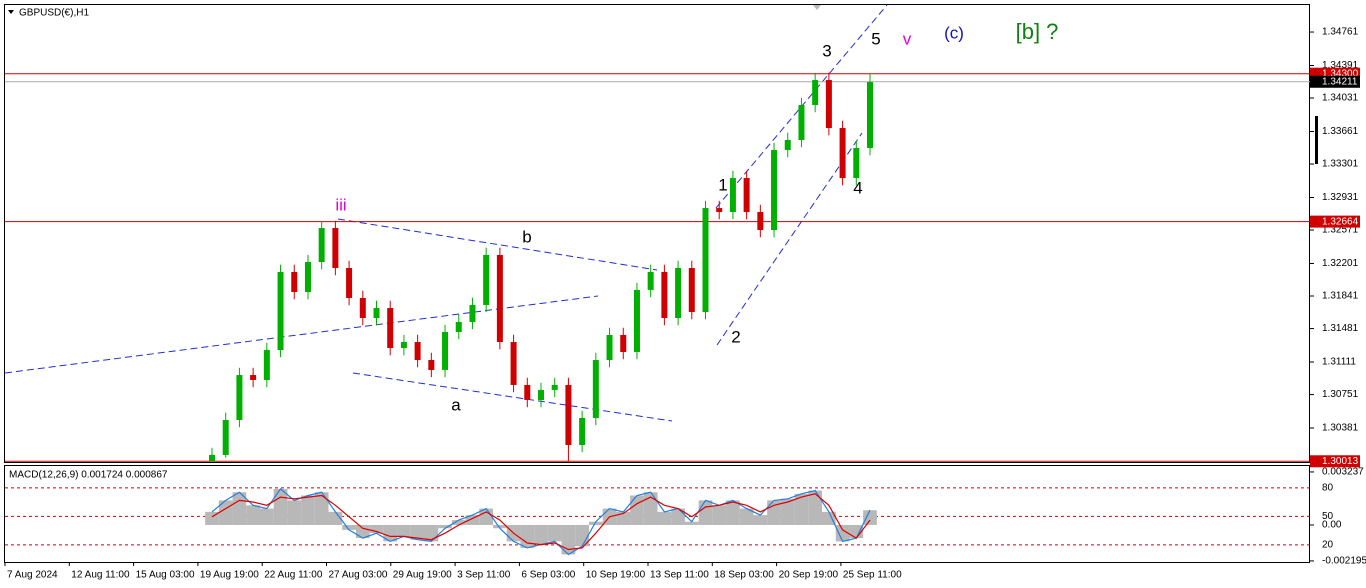  Describe the element at coordinates (744, 575) in the screenshot. I see `x-tick-label: 18 Sep 03:00` at that location.